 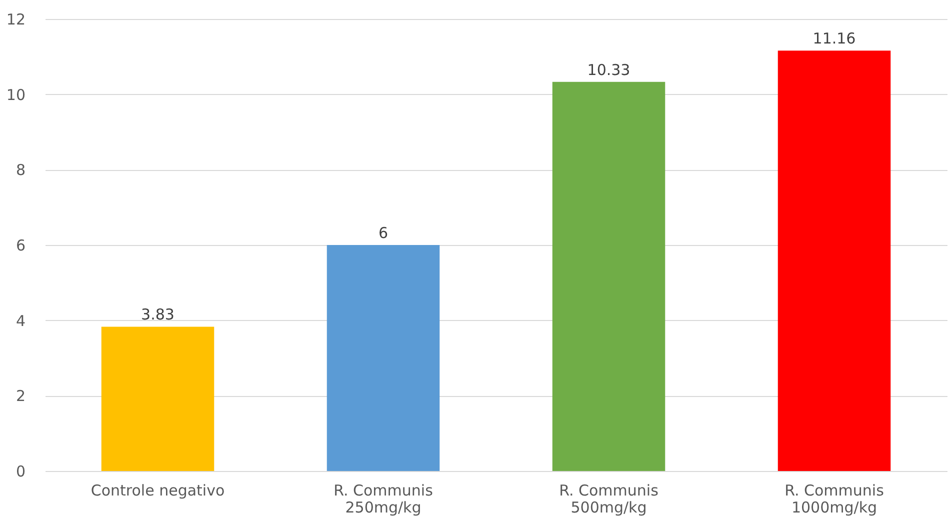 What do you see at coordinates (16, 95) in the screenshot?
I see `y-tick-label: 10` at bounding box center [16, 95].